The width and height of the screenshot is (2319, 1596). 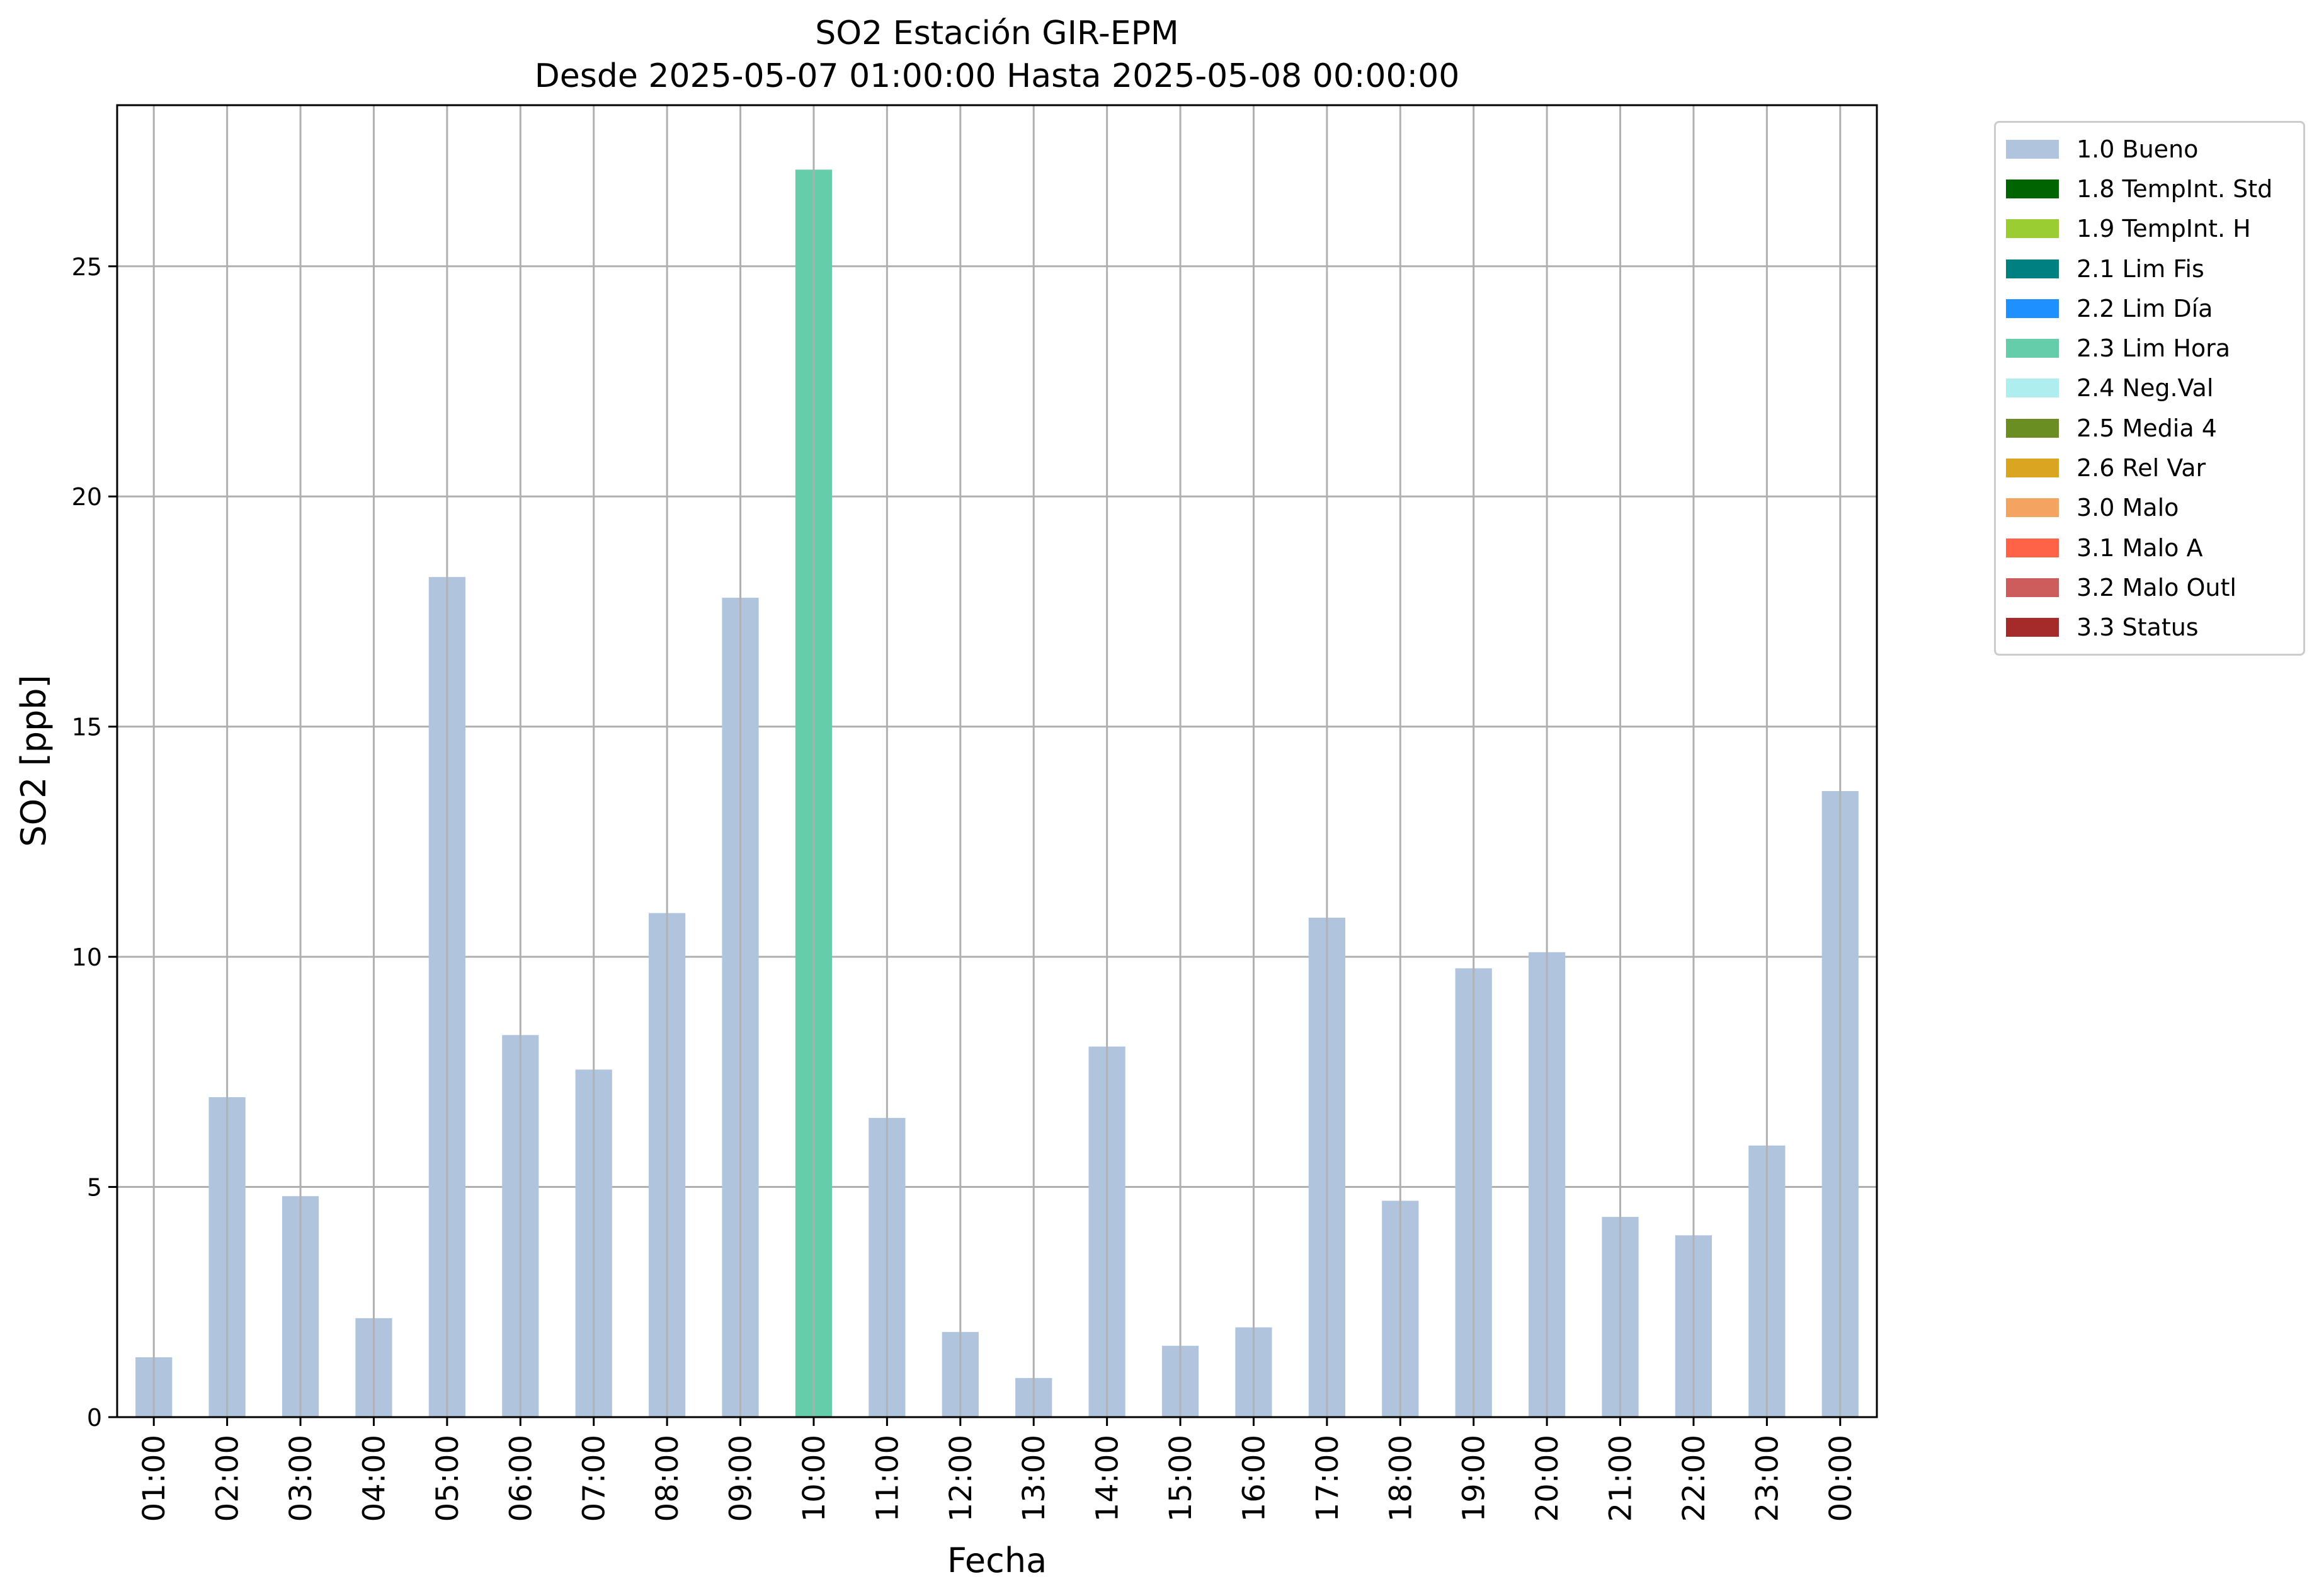 What do you see at coordinates (94, 842) in the screenshot?
I see `y-axis: 0 5 10 15 20 25` at bounding box center [94, 842].